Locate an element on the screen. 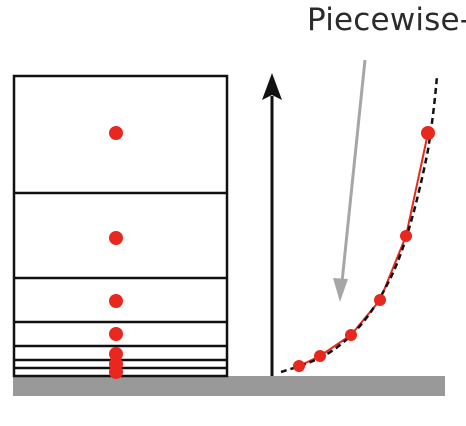 Image resolution: width=466 pixels, height=426 pixels. pointer-shaft is located at coordinates (353, 171).